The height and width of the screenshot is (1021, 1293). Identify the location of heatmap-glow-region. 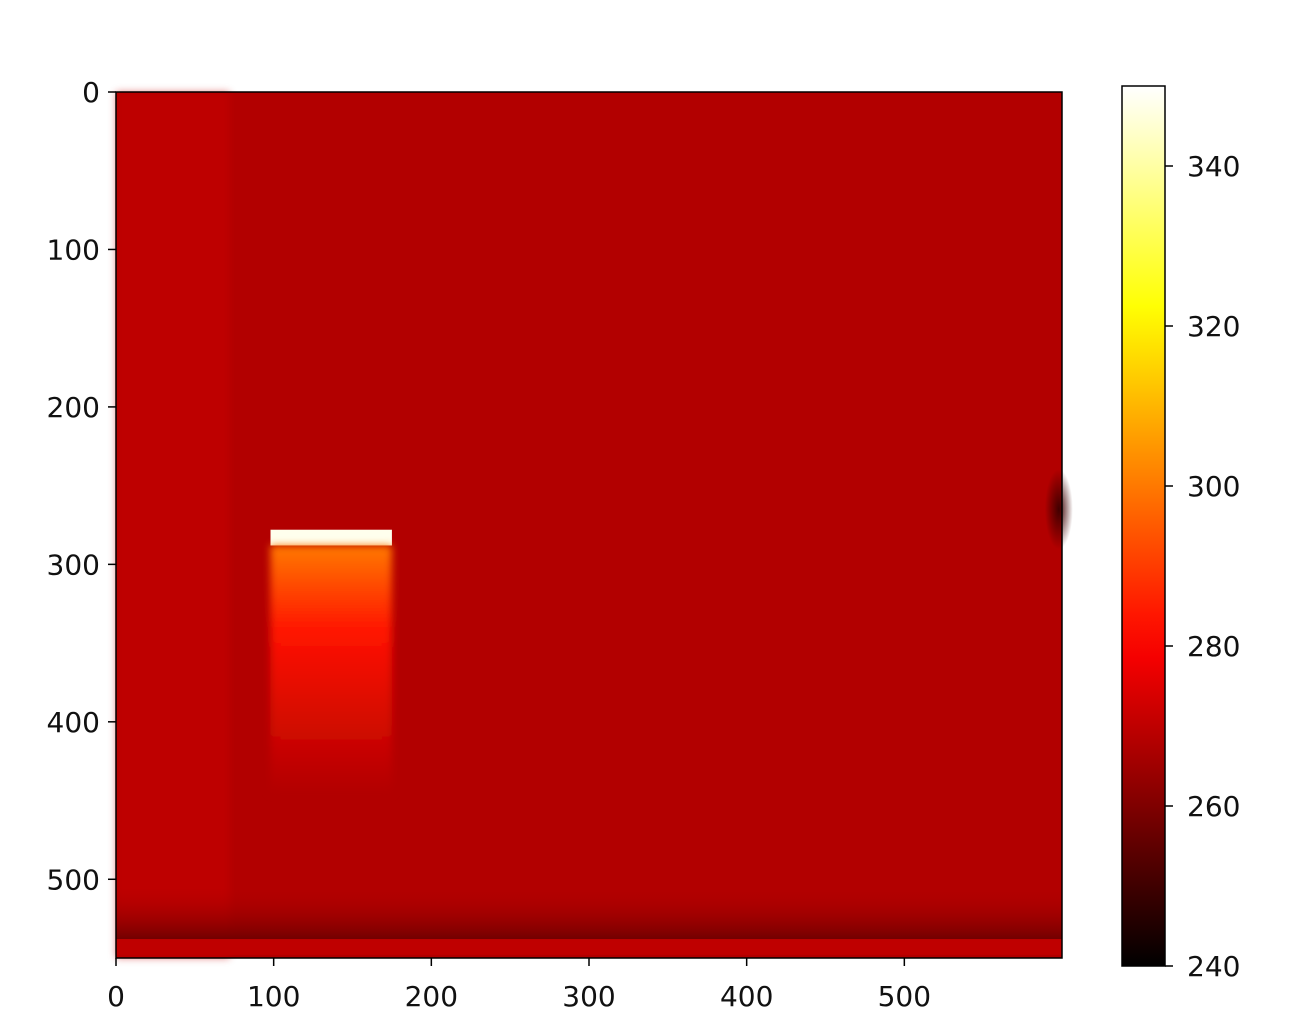
(331, 669).